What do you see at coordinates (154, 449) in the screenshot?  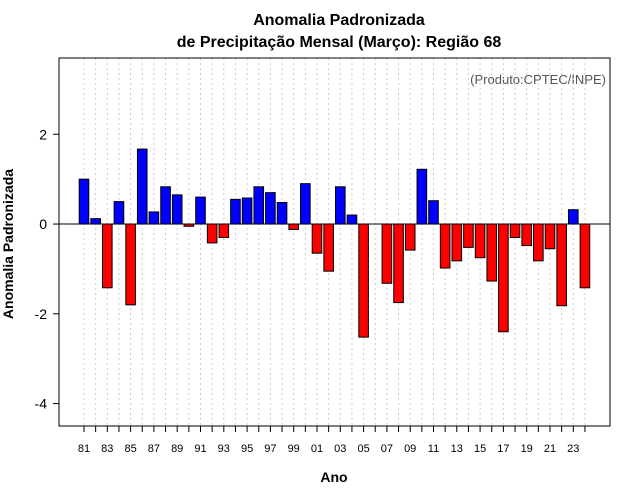 I see `x-tick-label: 87` at bounding box center [154, 449].